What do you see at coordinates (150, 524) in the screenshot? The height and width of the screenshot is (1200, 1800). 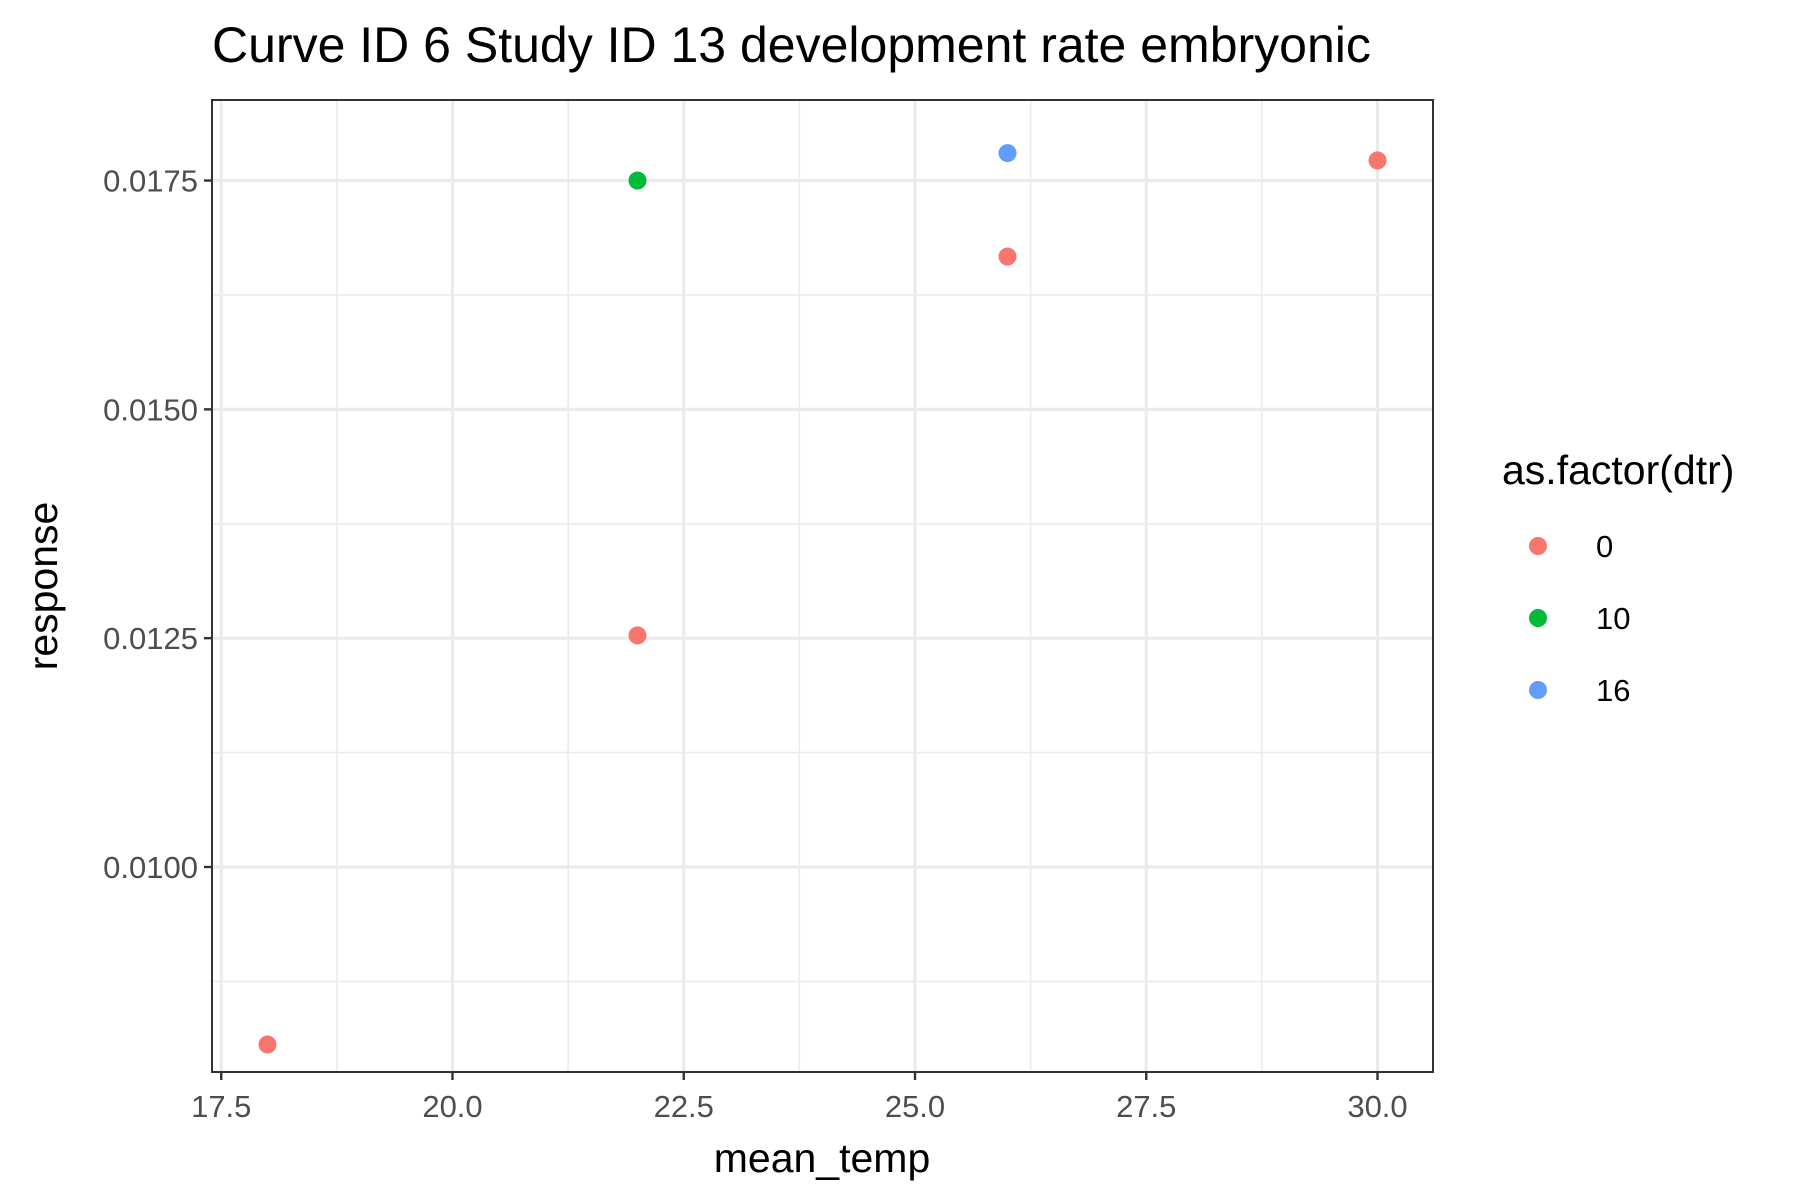 I see `y-tick-labels: 0.0100 0.0125 0.0150 0.0175` at bounding box center [150, 524].